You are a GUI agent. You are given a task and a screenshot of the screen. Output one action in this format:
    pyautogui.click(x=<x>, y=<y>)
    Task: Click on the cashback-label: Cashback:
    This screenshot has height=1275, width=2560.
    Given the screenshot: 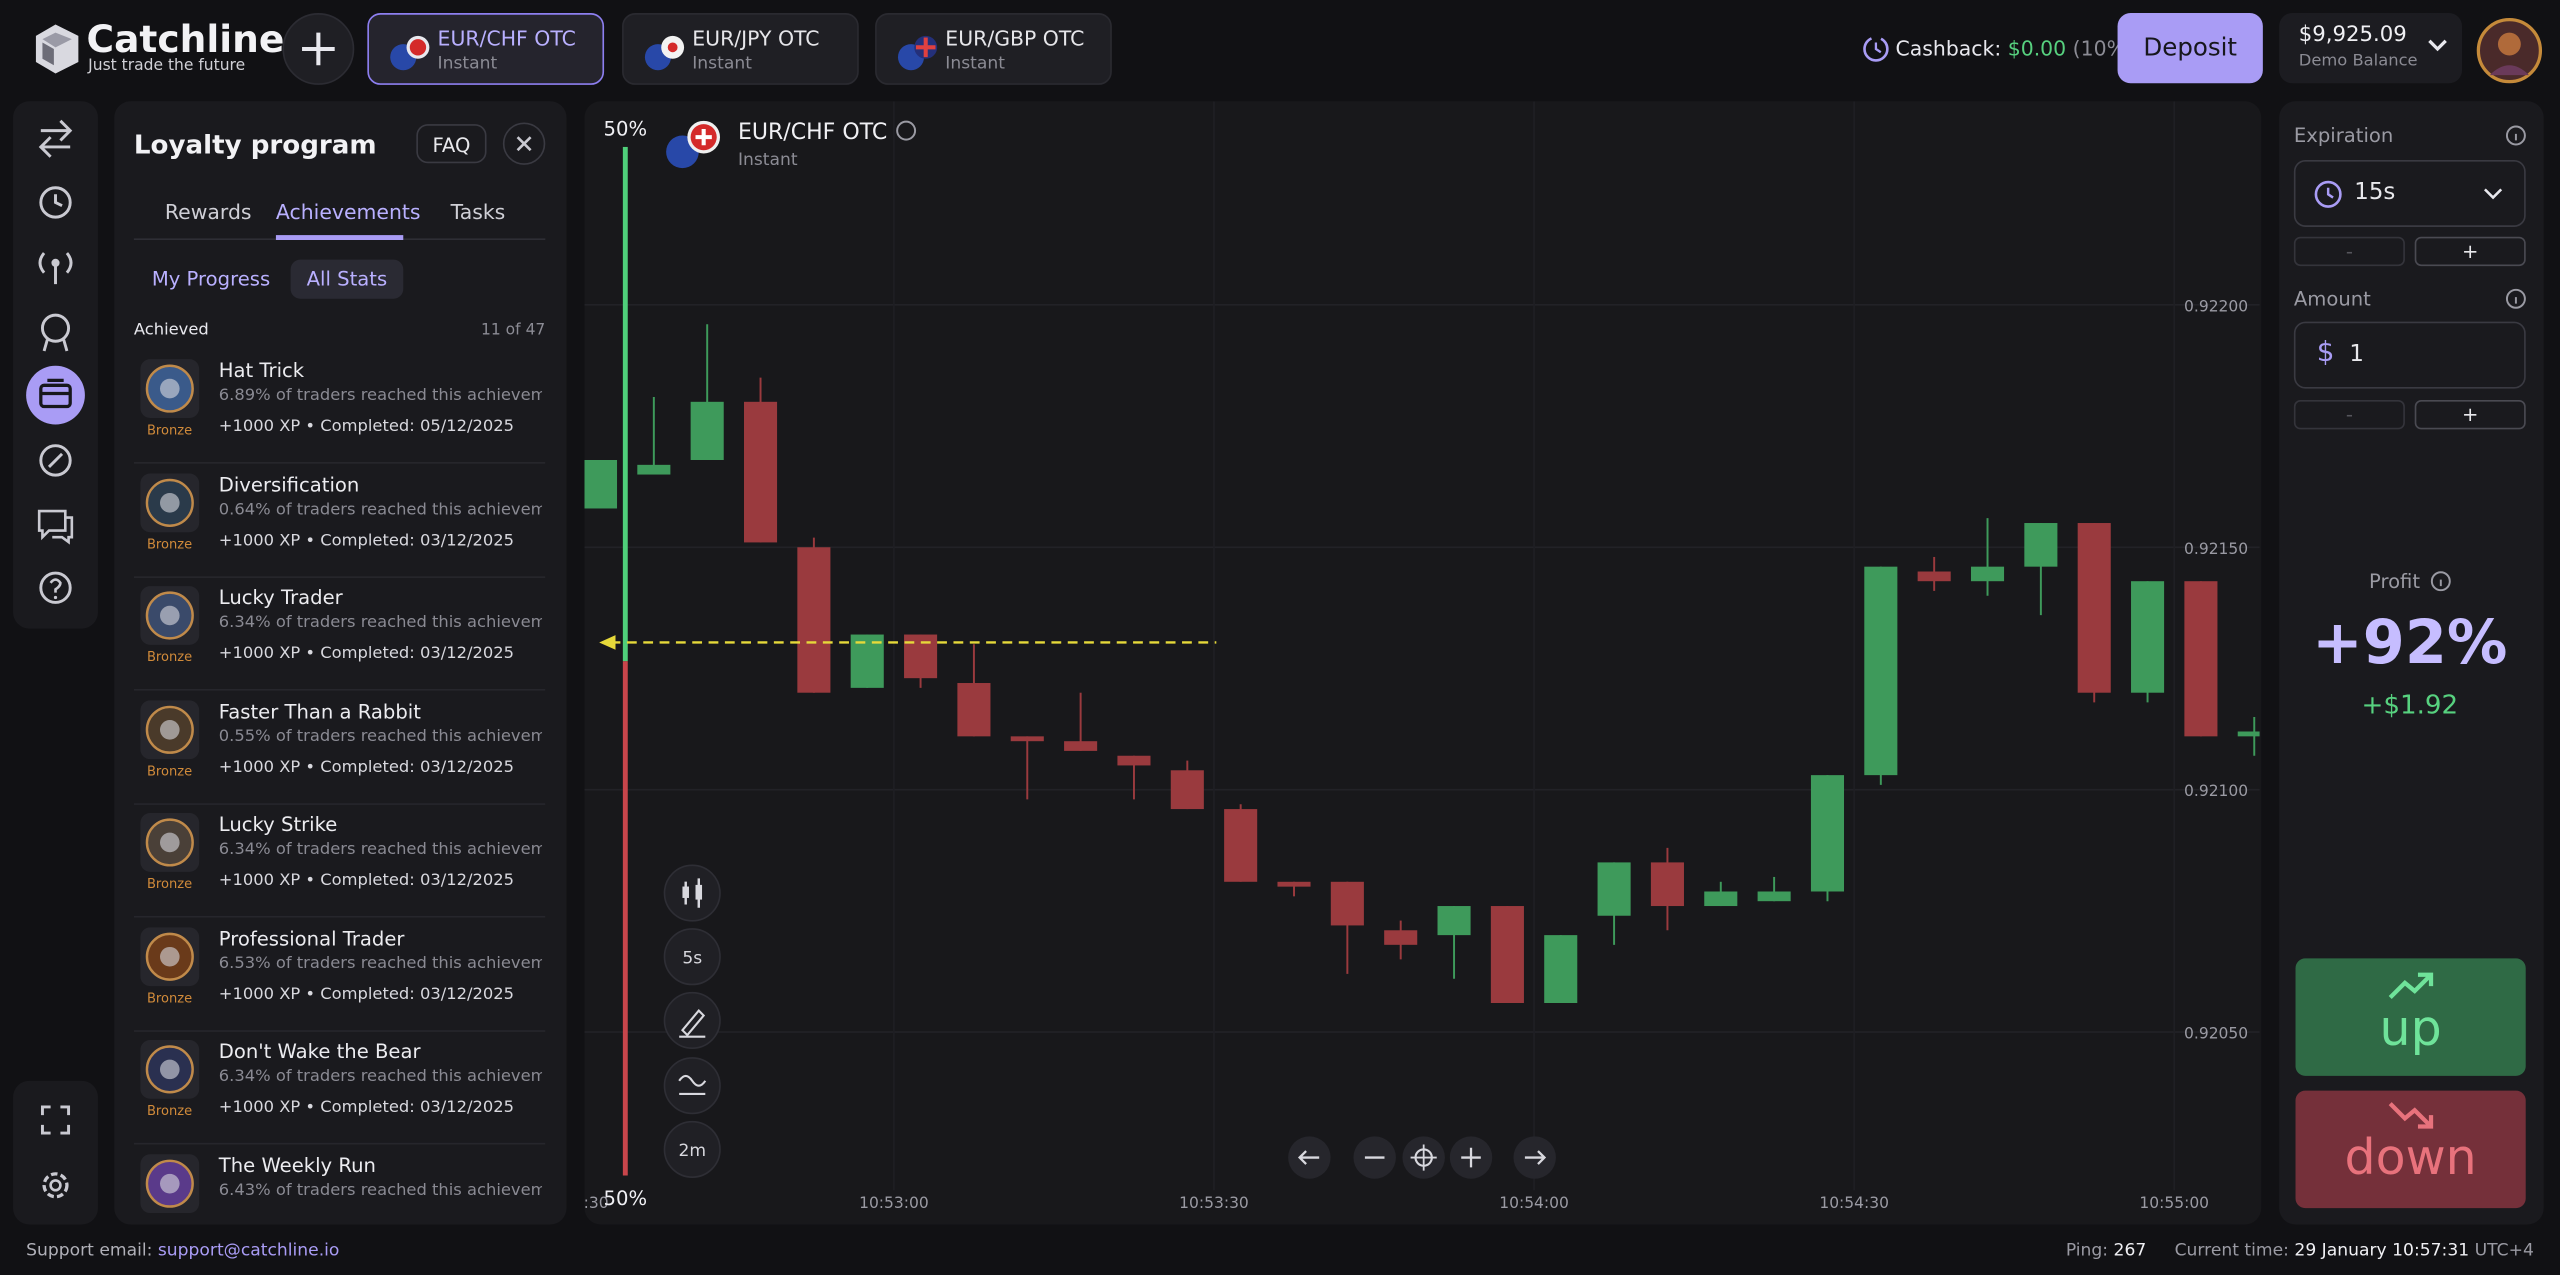 What is the action you would take?
    pyautogui.click(x=1948, y=48)
    